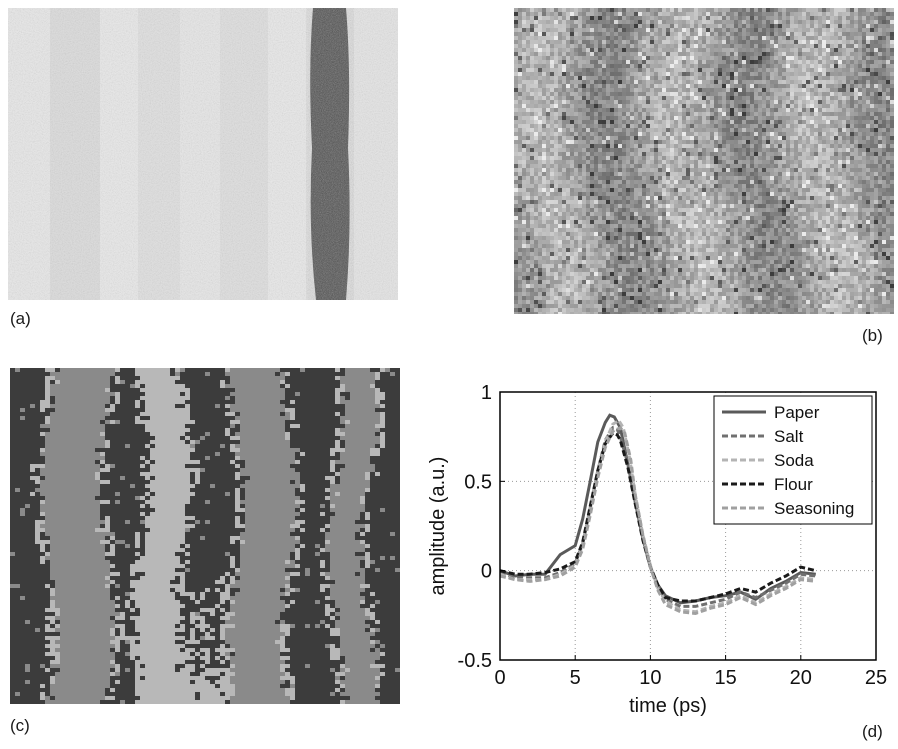 The height and width of the screenshot is (749, 898). What do you see at coordinates (876, 678) in the screenshot?
I see `x-tick-label: 25` at bounding box center [876, 678].